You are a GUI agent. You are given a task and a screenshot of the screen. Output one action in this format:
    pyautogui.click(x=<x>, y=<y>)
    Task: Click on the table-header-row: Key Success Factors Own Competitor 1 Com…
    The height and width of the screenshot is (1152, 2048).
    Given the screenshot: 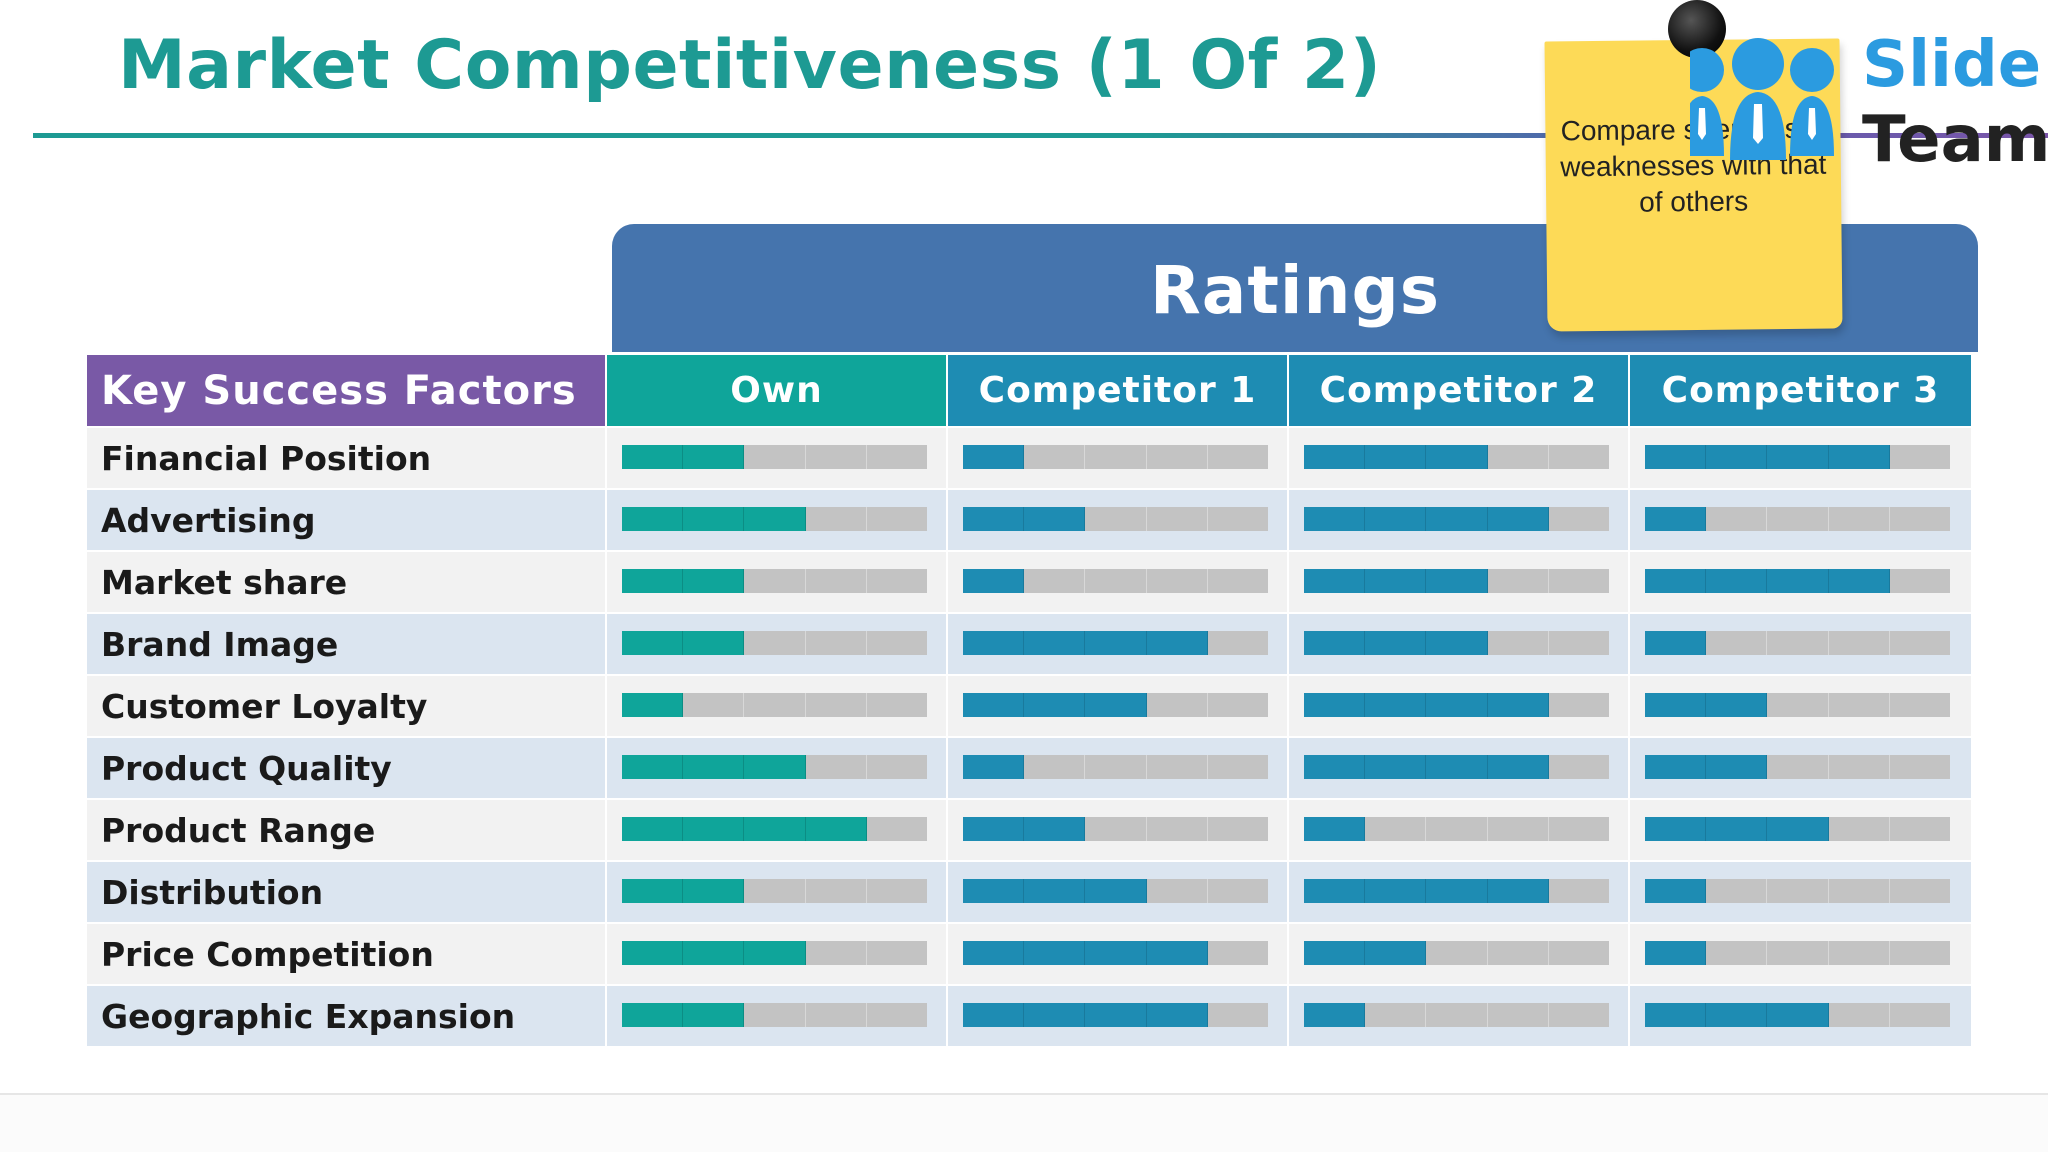 What is the action you would take?
    pyautogui.click(x=1029, y=391)
    